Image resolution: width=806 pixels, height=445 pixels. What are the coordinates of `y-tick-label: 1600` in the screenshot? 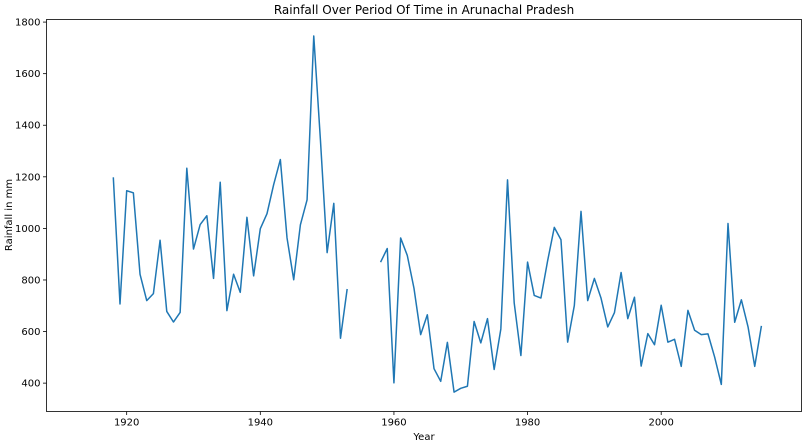 It's located at (27, 74).